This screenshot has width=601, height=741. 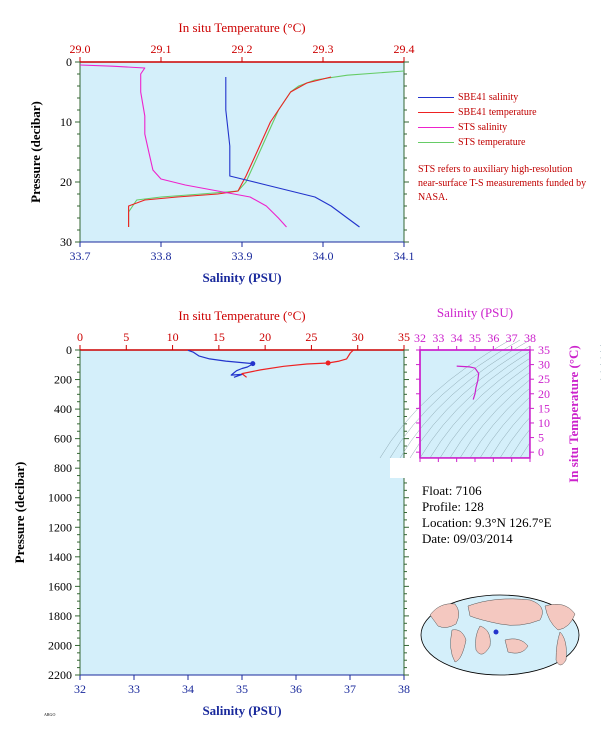 I want to click on ts-temperature-tick-label: 0, so click(x=541, y=452).